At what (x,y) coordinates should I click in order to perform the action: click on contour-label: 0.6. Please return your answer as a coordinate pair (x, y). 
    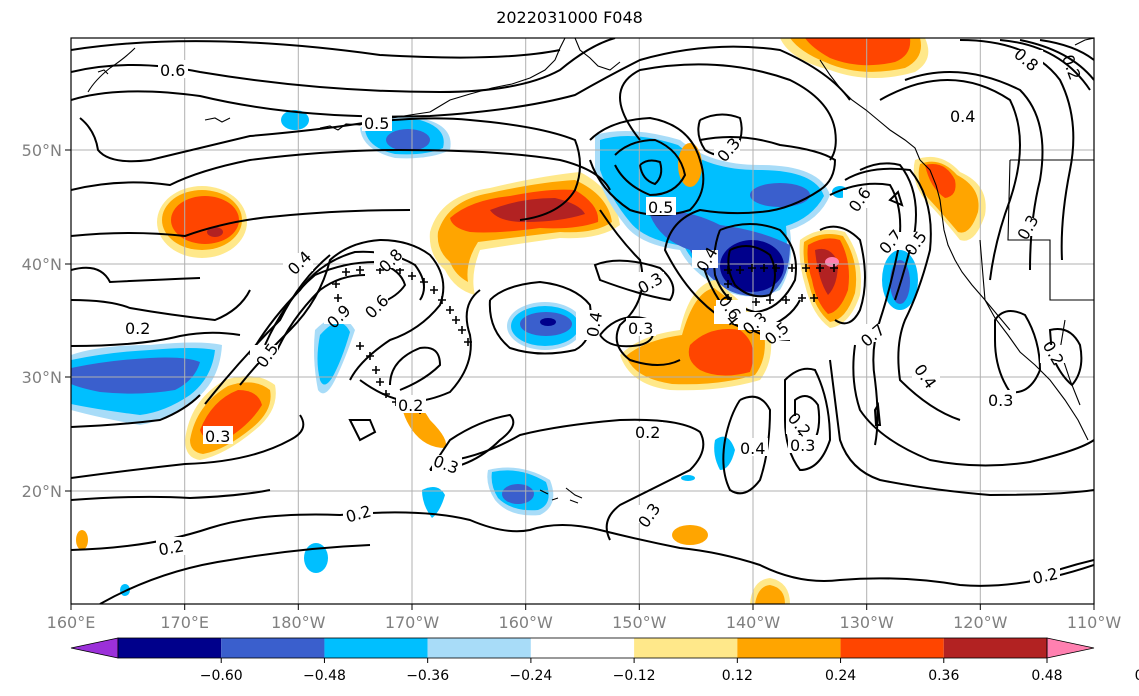
    Looking at the image, I should click on (172, 70).